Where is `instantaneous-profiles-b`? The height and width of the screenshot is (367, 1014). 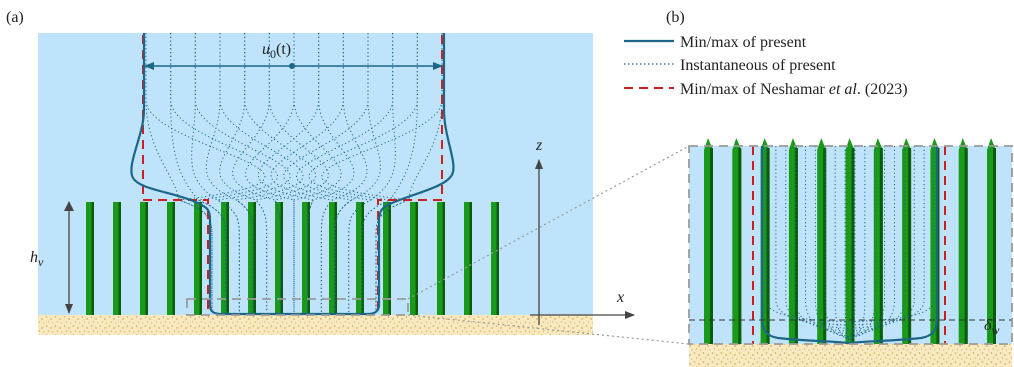 instantaneous-profiles-b is located at coordinates (850, 243).